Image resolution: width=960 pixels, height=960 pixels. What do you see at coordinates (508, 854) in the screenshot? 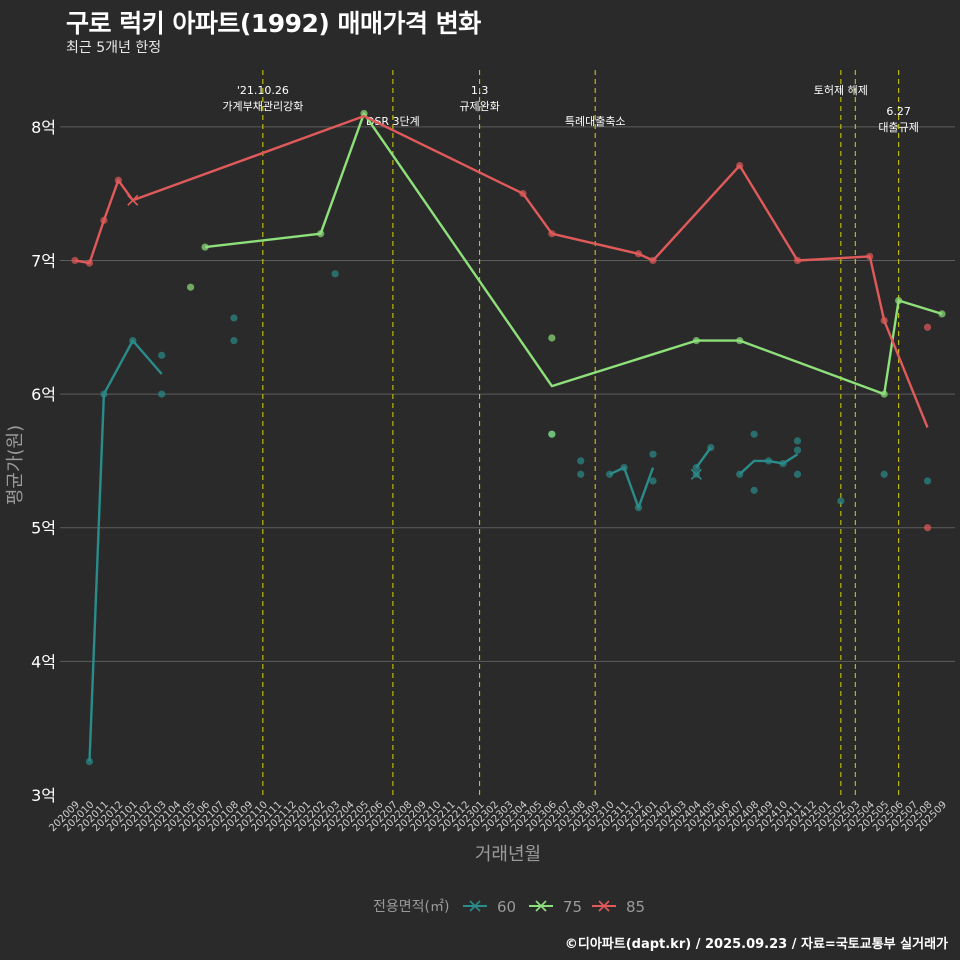
I see `x-axis-title: 거래년월` at bounding box center [508, 854].